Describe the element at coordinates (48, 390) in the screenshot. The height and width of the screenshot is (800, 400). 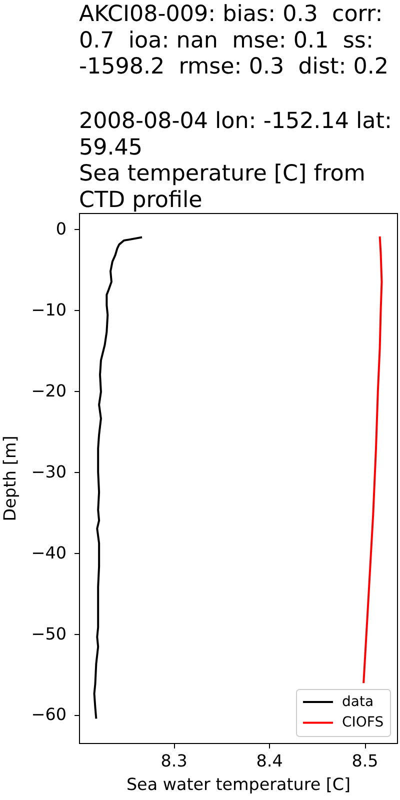
I see `y-tick-label: −20` at that location.